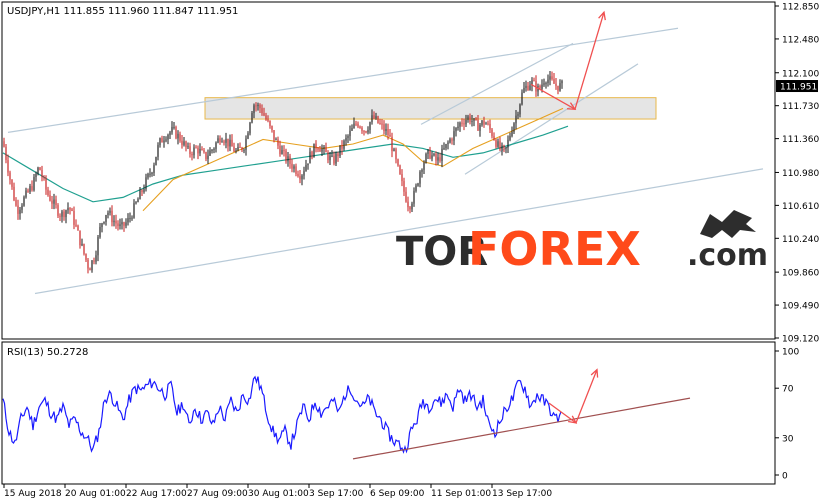  I want to click on price-tick-label: 109.490, so click(800, 307).